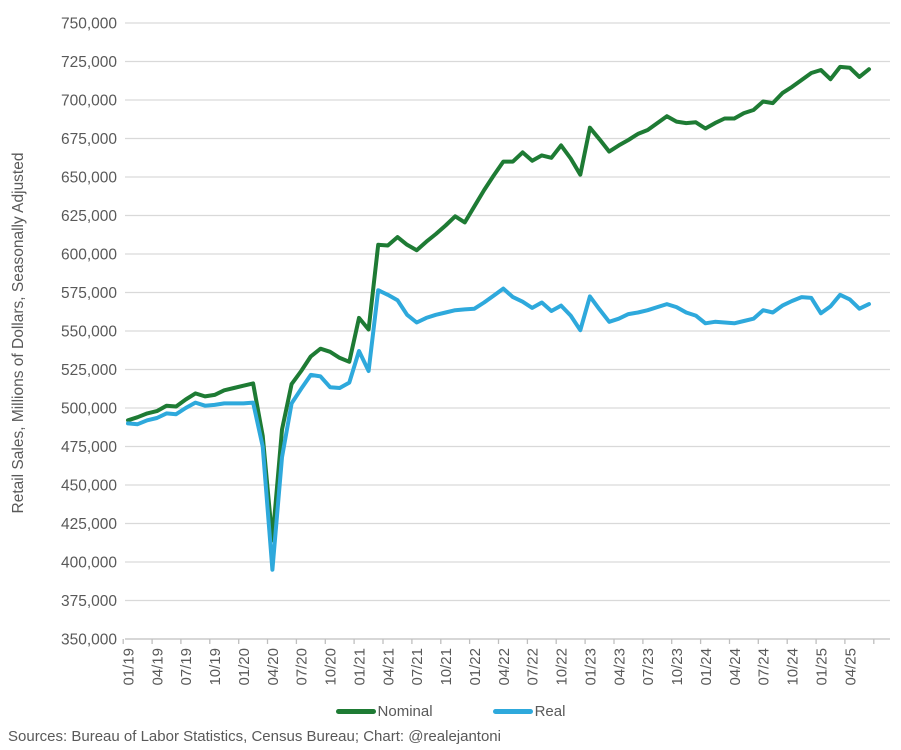 This screenshot has width=901, height=750. What do you see at coordinates (89, 293) in the screenshot?
I see `y-tick-label: 575,000` at bounding box center [89, 293].